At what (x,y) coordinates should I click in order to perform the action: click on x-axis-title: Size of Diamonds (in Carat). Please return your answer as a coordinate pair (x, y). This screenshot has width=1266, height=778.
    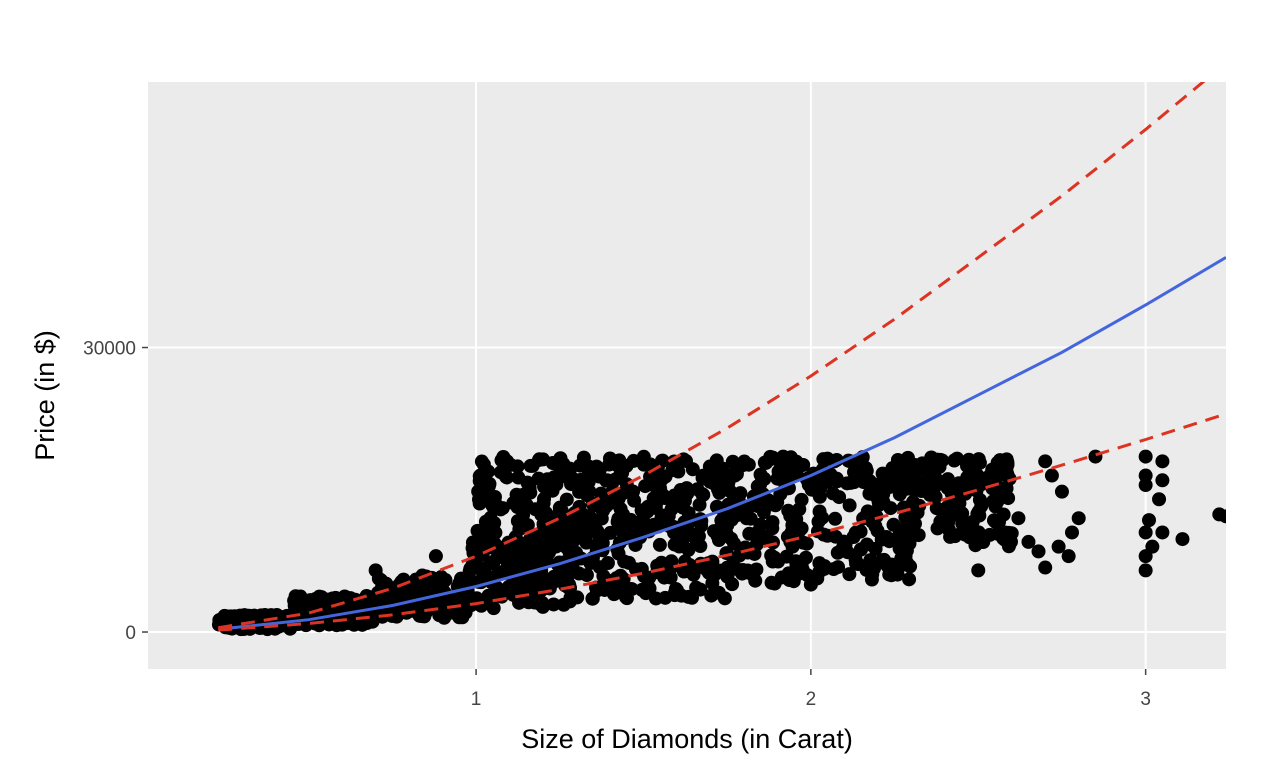
    Looking at the image, I should click on (687, 739).